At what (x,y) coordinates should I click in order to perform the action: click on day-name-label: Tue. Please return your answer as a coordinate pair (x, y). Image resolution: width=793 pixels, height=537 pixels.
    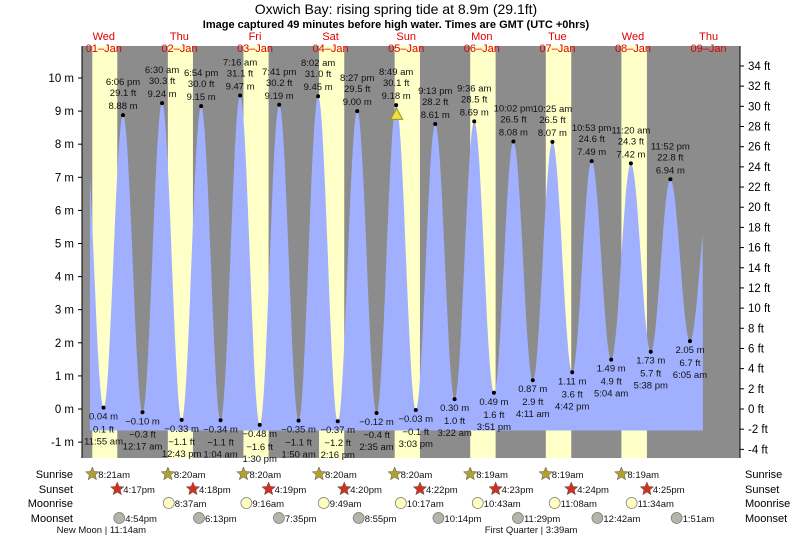
    Looking at the image, I should click on (557, 37).